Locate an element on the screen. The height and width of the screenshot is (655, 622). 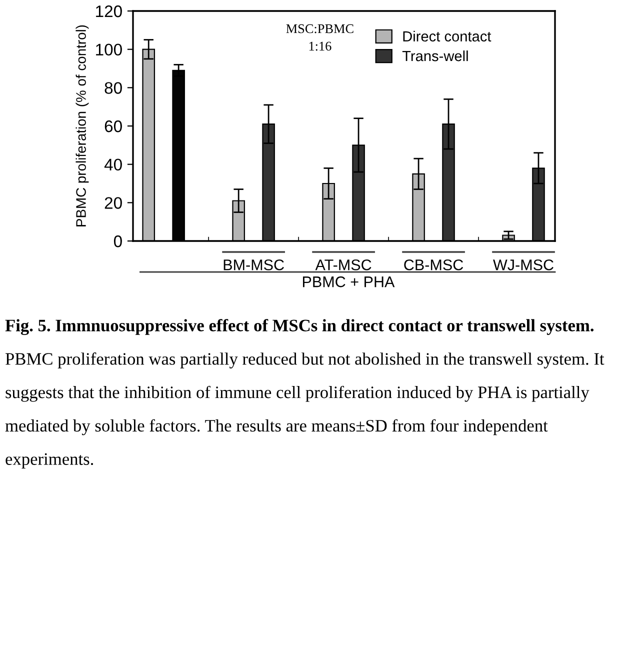
y-tick-label: 20 is located at coordinates (113, 203).